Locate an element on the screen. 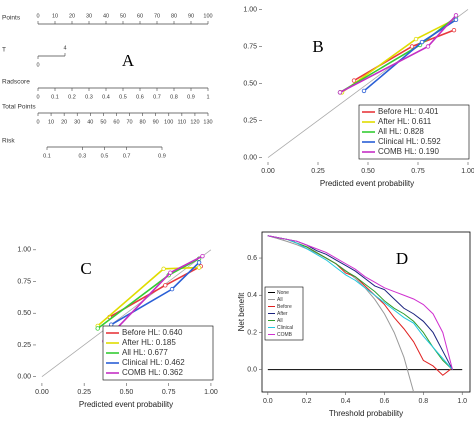 The image size is (474, 430). x-tick-label: 0.8 is located at coordinates (423, 401).